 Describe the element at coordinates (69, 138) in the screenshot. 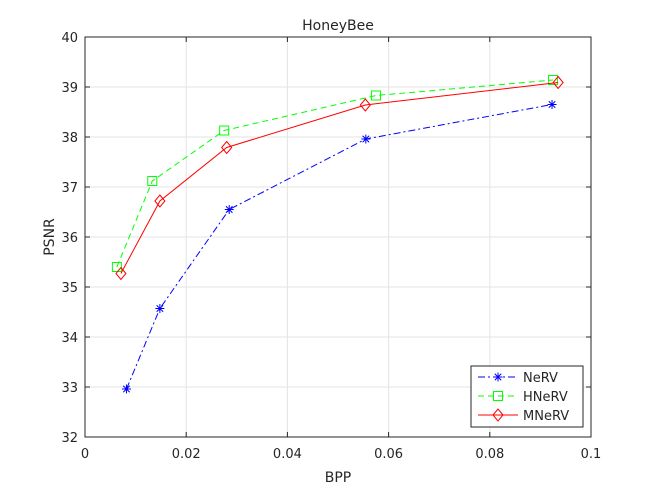

I see `y-tick-label: 38` at that location.